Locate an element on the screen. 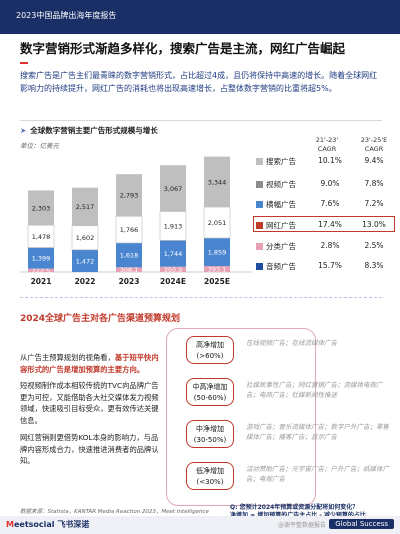 The width and height of the screenshot is (400, 534). legend-name: 分类广告 is located at coordinates (281, 246).